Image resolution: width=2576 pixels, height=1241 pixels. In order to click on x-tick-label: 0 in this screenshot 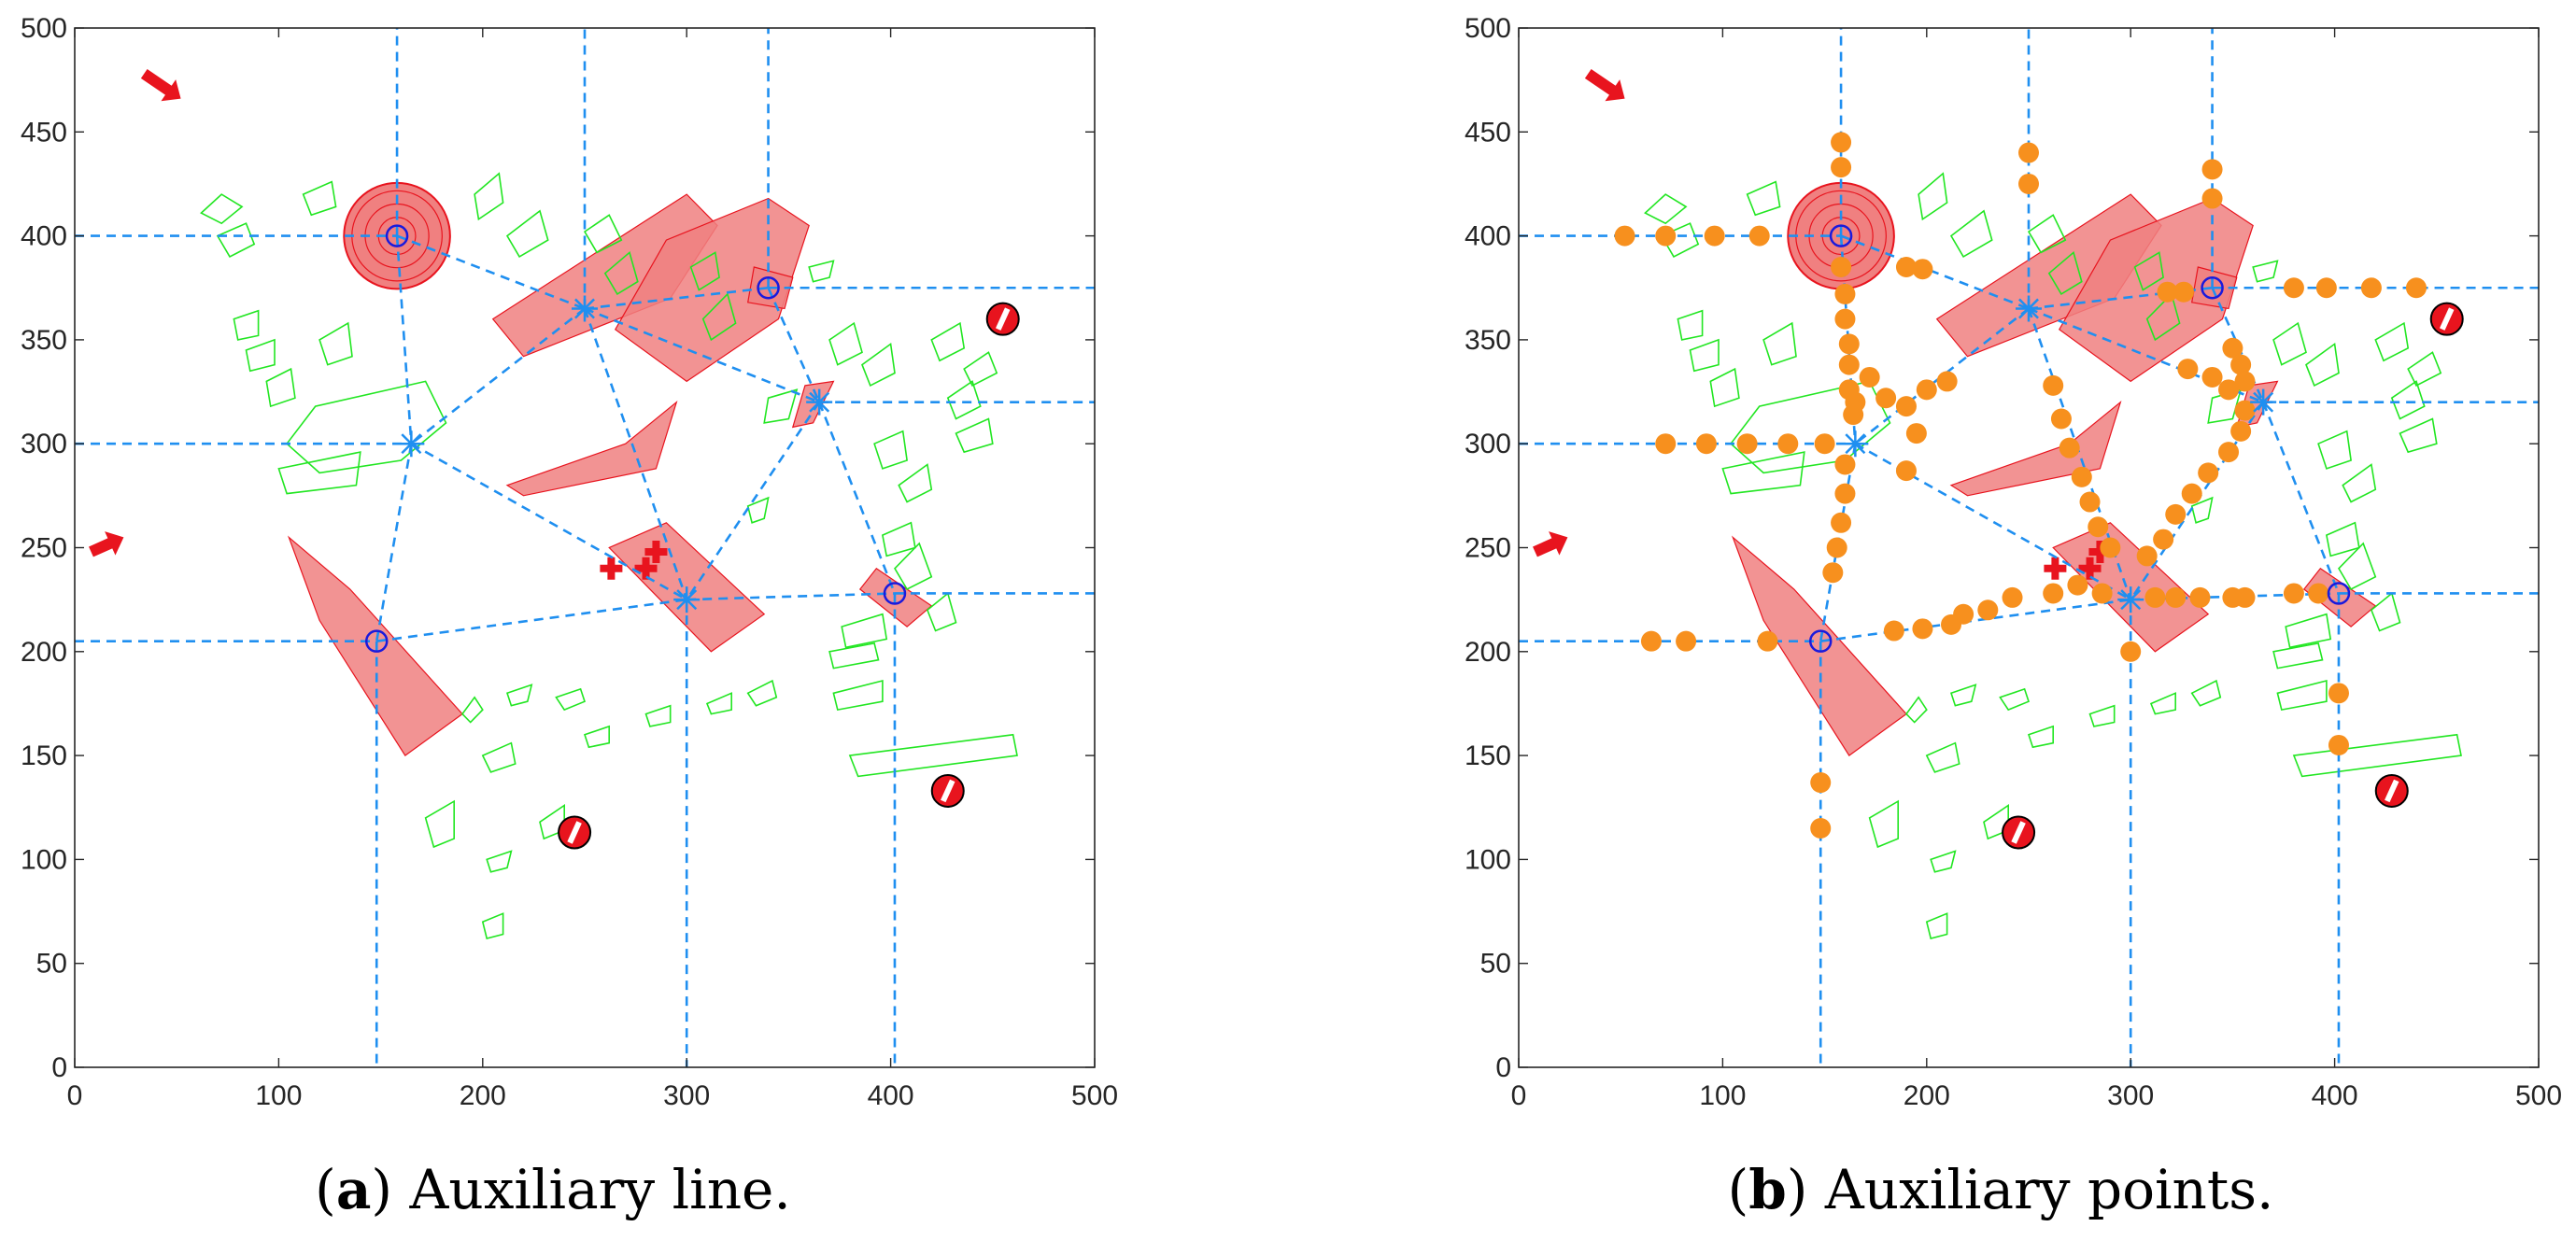, I will do `click(75, 1095)`.